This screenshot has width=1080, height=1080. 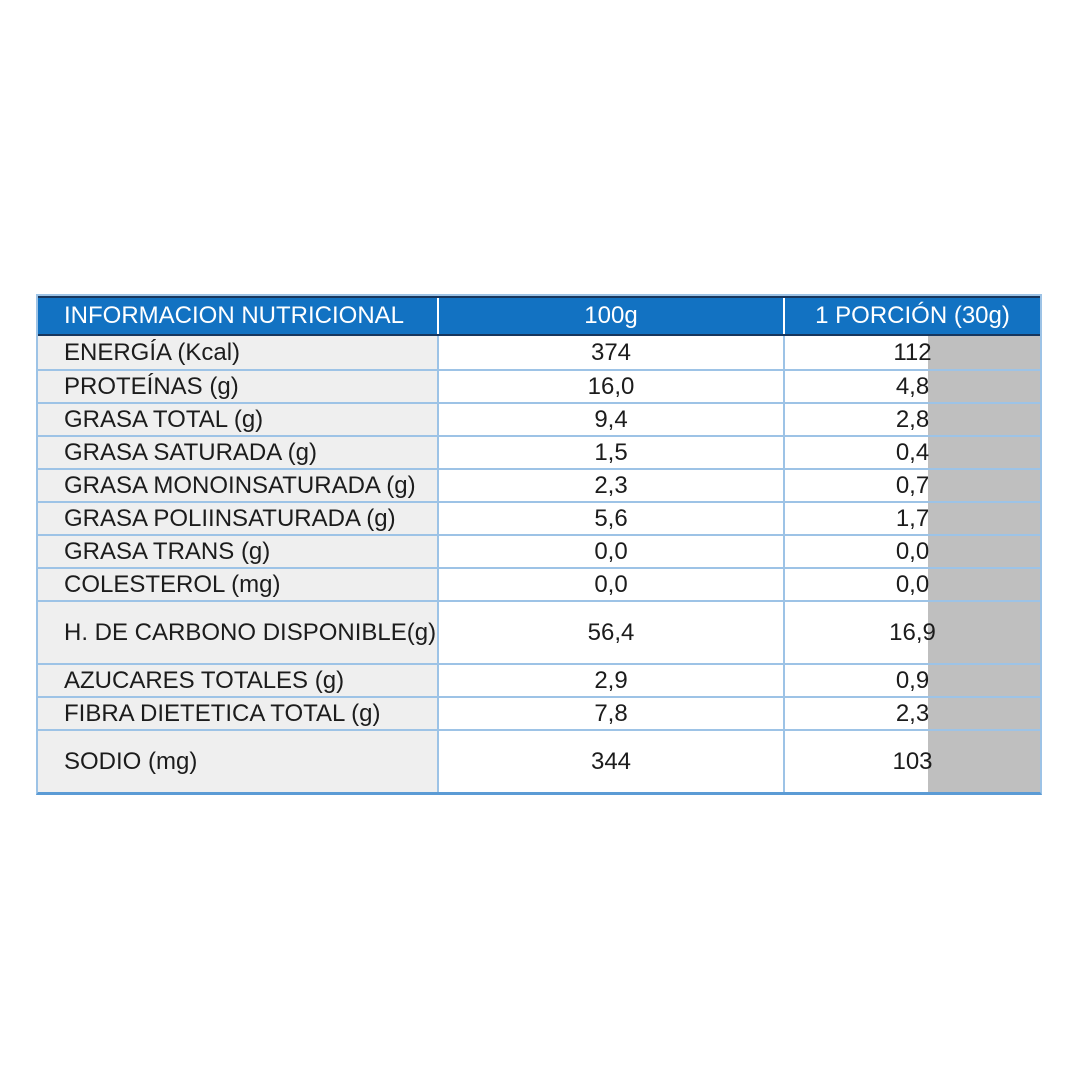 I want to click on value-100g: 344, so click(x=610, y=761).